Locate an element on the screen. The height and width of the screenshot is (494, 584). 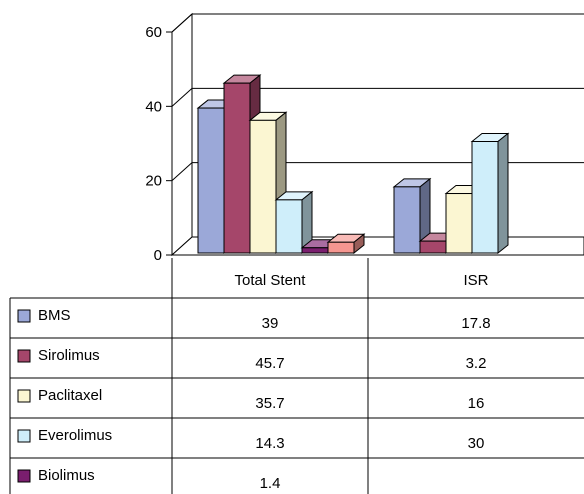
data-label: 14.3 is located at coordinates (269, 443).